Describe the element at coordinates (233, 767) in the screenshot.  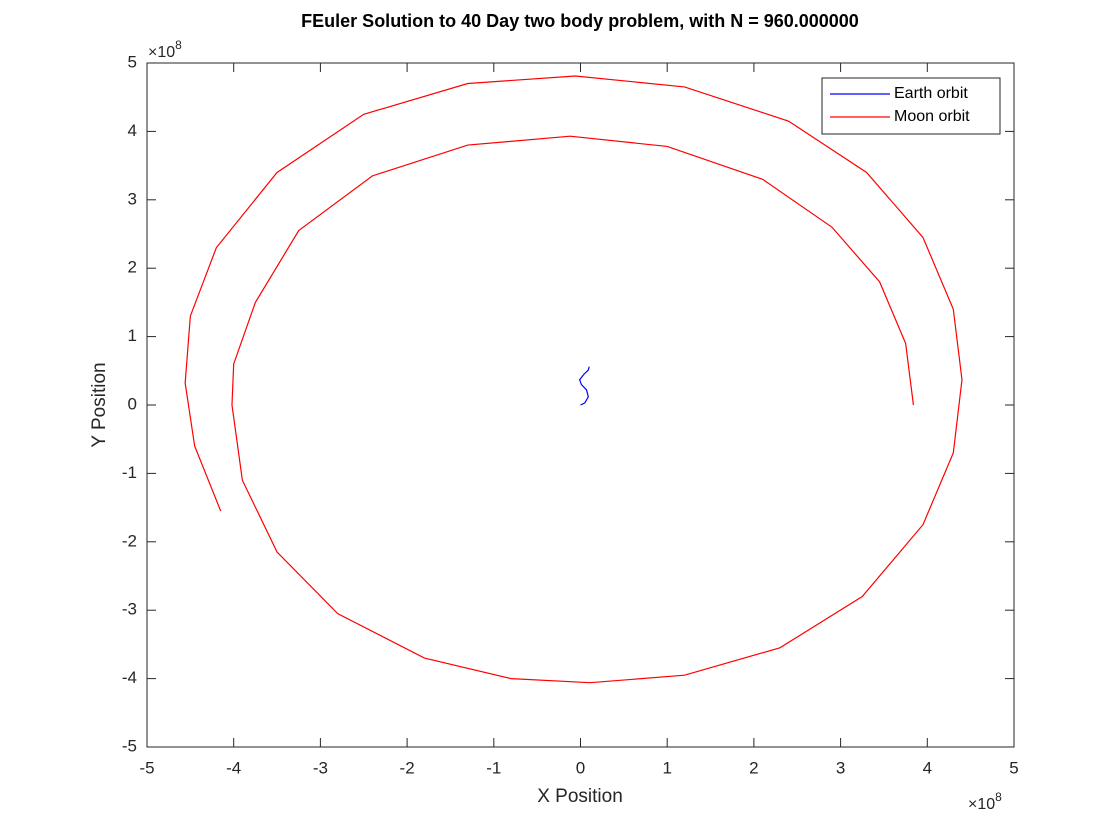
I see `x-tick-label: -4` at that location.